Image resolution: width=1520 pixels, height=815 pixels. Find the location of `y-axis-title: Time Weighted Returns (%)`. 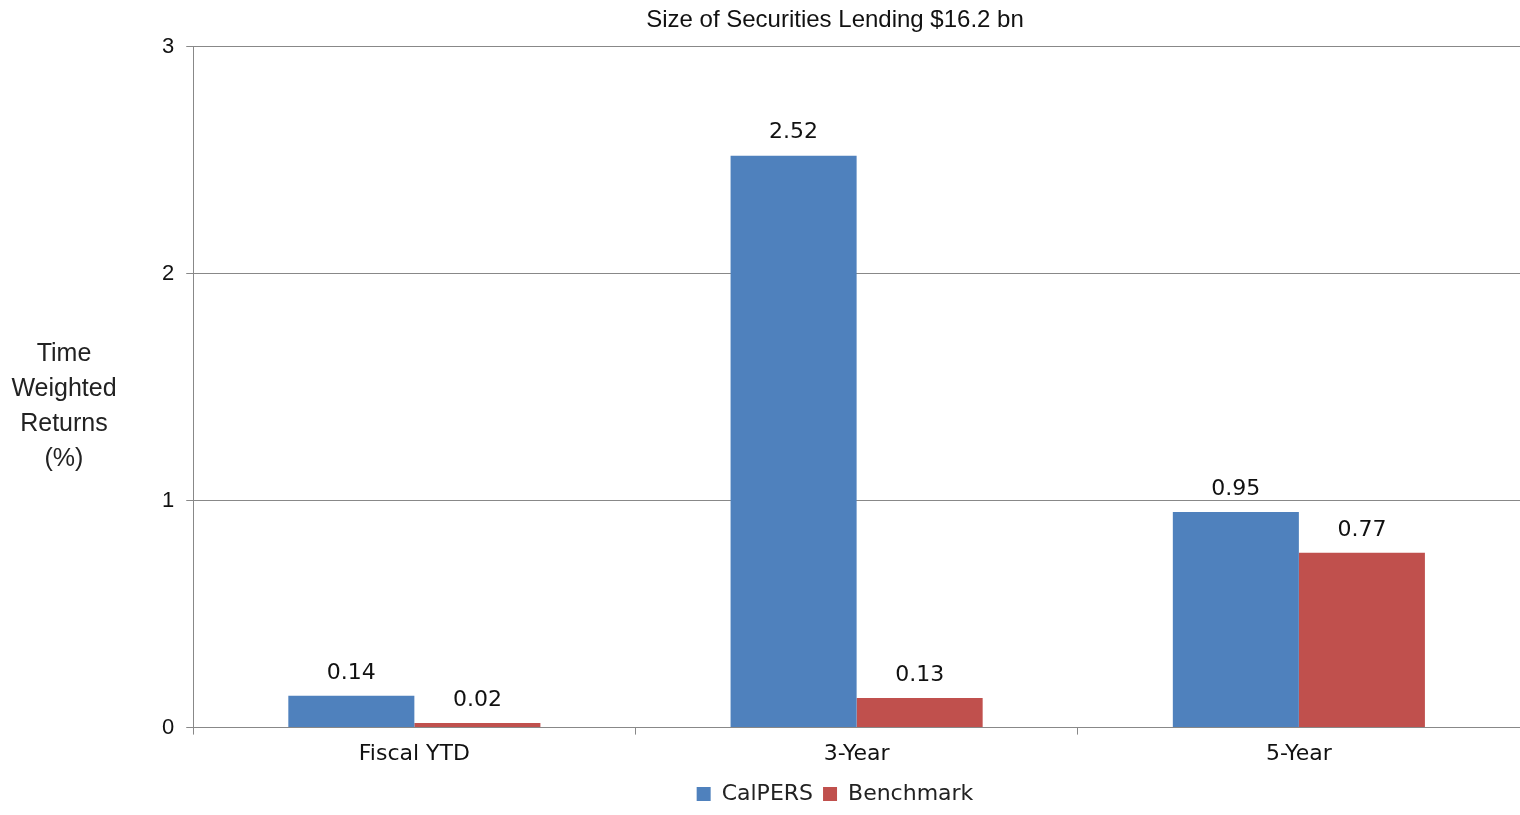

y-axis-title: Time Weighted Returns (%) is located at coordinates (64, 405).